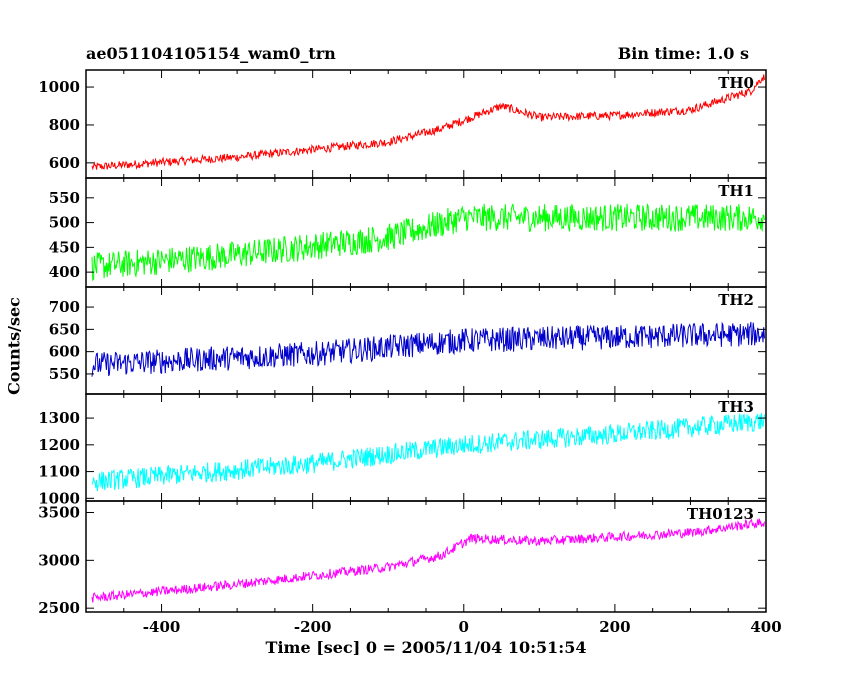 This screenshot has height=680, width=850. I want to click on y-tick-label: 3000, so click(59, 560).